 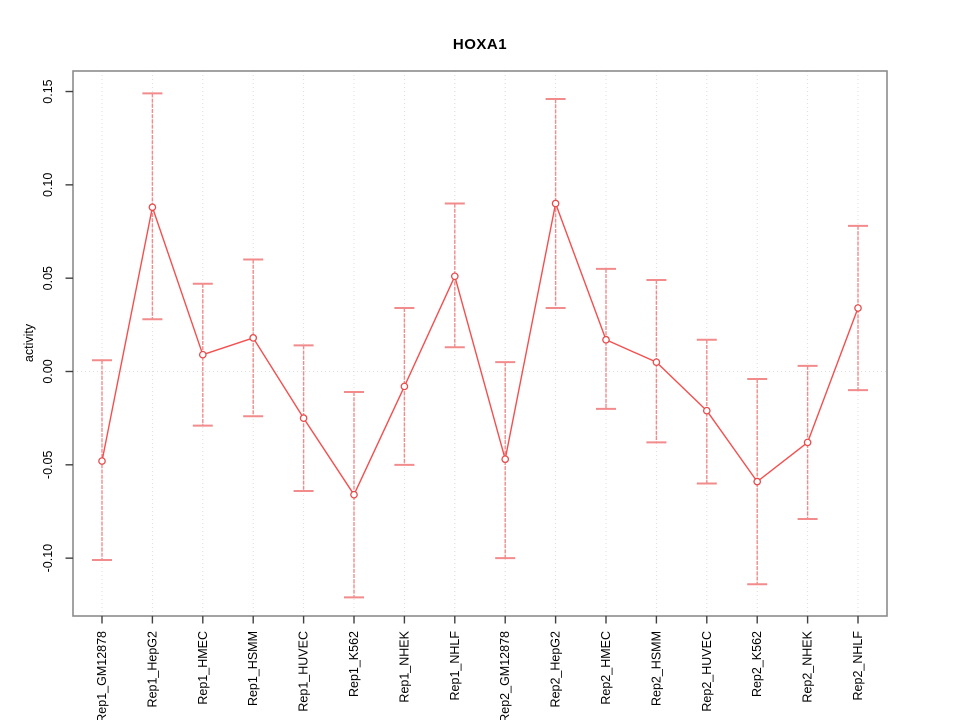 What do you see at coordinates (304, 671) in the screenshot?
I see `x-tick-label: Rep1_HUVEC` at bounding box center [304, 671].